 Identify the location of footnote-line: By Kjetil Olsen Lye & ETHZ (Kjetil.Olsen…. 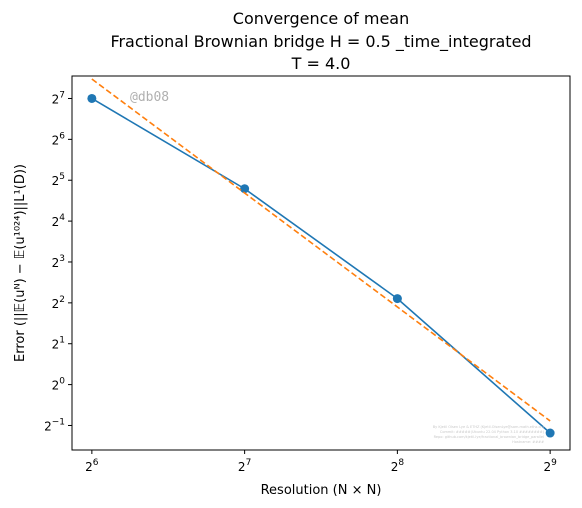
(489, 427).